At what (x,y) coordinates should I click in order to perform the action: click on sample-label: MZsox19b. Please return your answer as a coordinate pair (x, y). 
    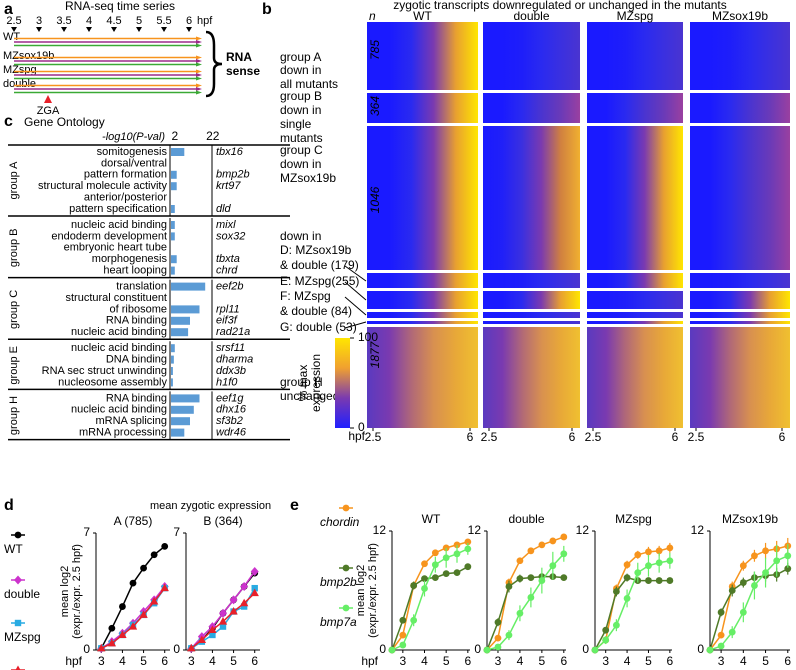
    Looking at the image, I should click on (28, 56).